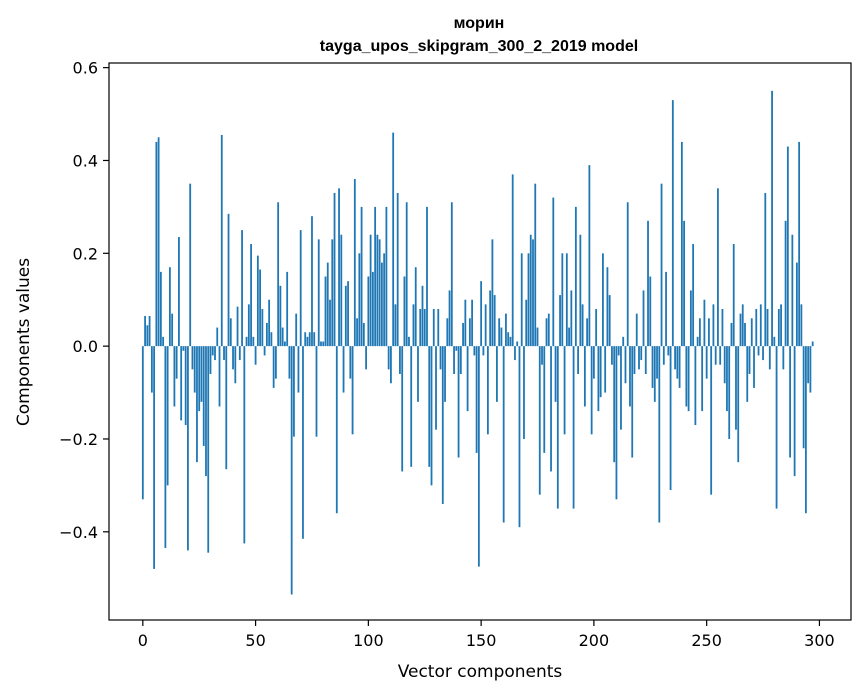  What do you see at coordinates (594, 640) in the screenshot?
I see `x-tick-label: 200` at bounding box center [594, 640].